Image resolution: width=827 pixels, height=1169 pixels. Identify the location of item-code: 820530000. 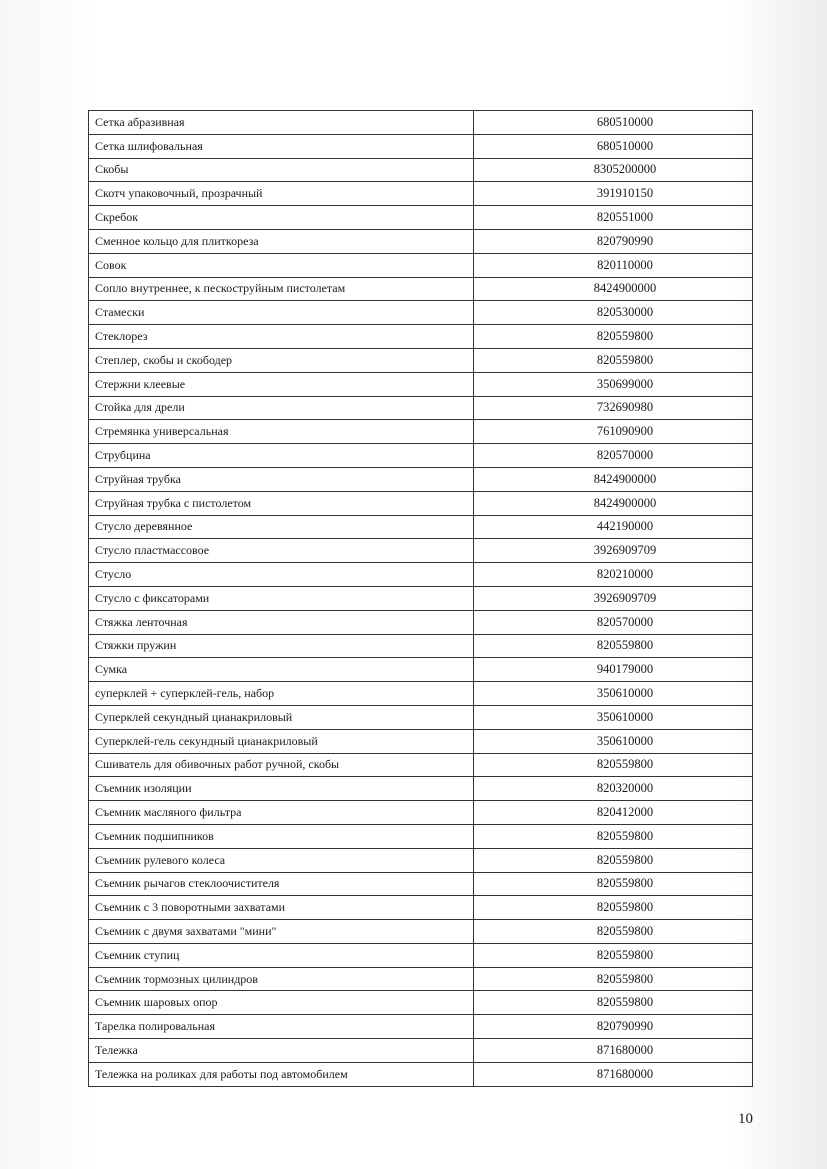
(613, 313).